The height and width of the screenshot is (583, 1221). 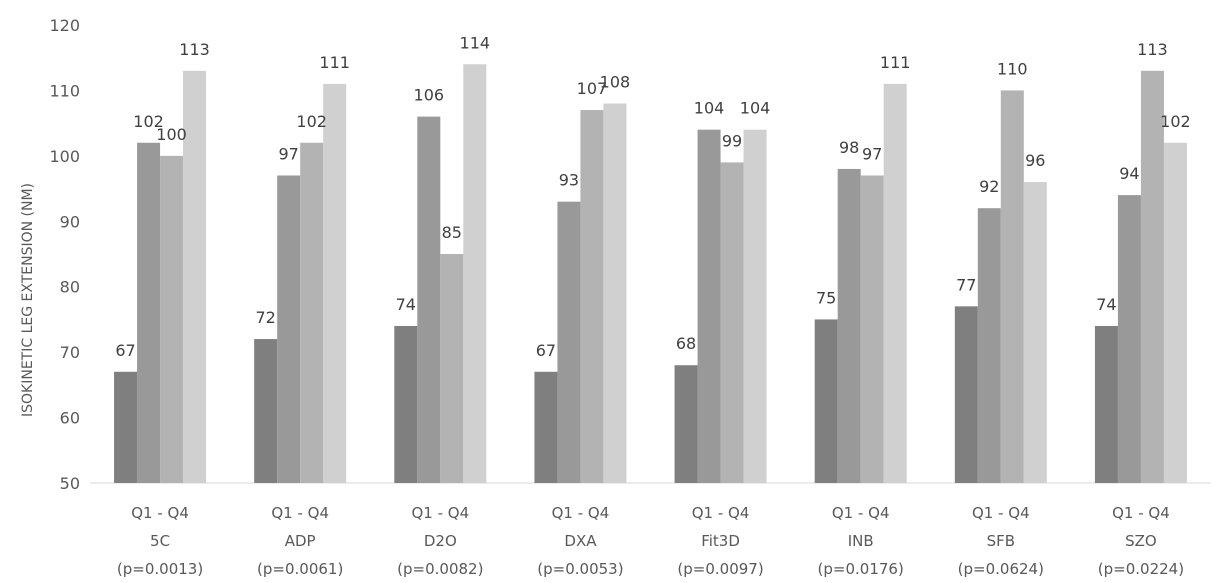 I want to click on data-label: 100, so click(x=171, y=134).